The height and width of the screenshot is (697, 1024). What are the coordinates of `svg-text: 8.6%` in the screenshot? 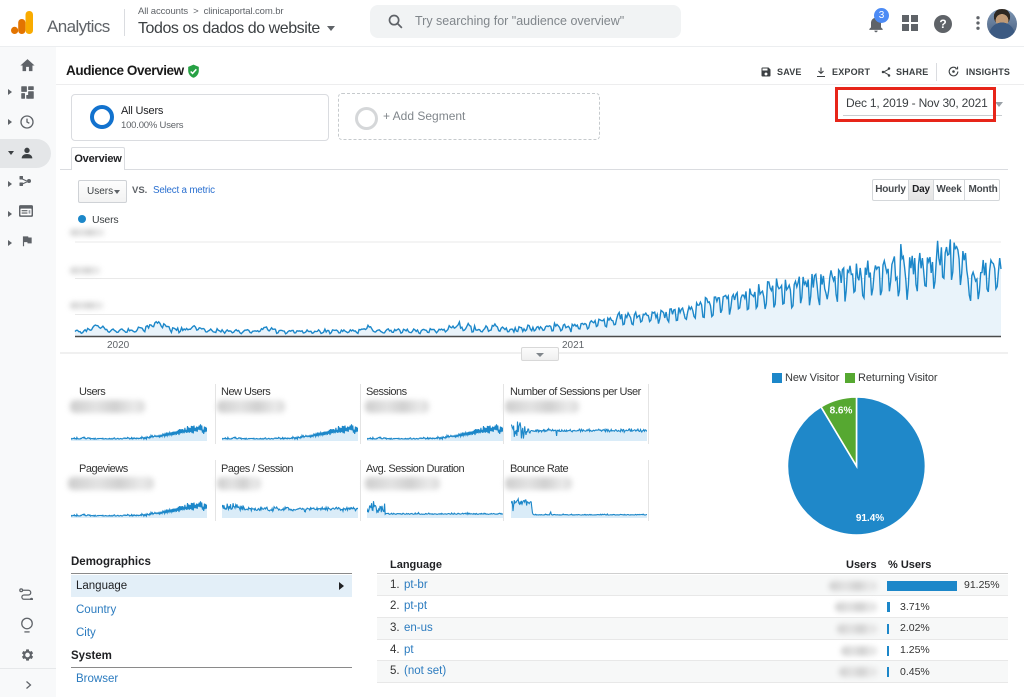 It's located at (841, 411).